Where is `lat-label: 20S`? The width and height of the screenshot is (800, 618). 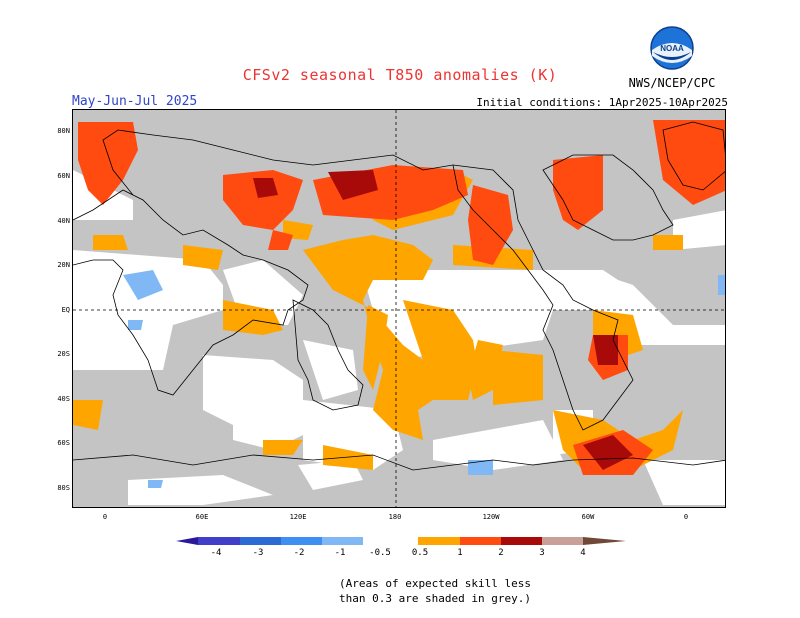 lat-label: 20S is located at coordinates (63, 354).